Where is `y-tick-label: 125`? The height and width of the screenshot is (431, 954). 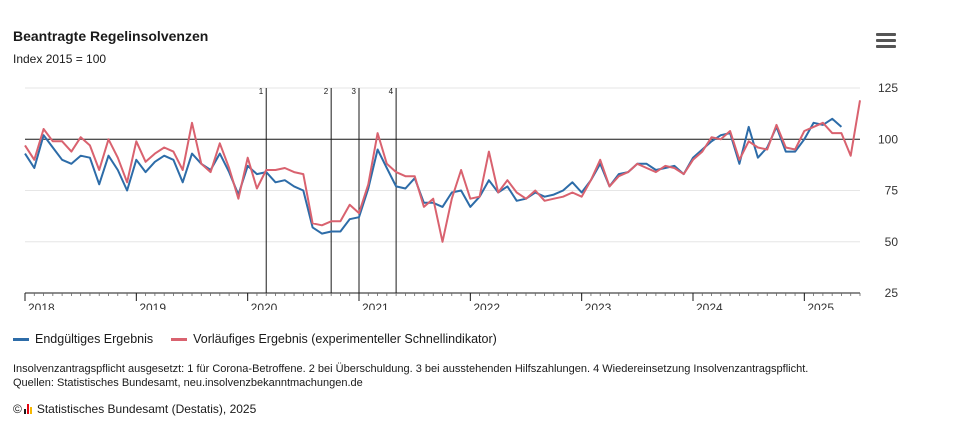
y-tick-label: 125 is located at coordinates (888, 88).